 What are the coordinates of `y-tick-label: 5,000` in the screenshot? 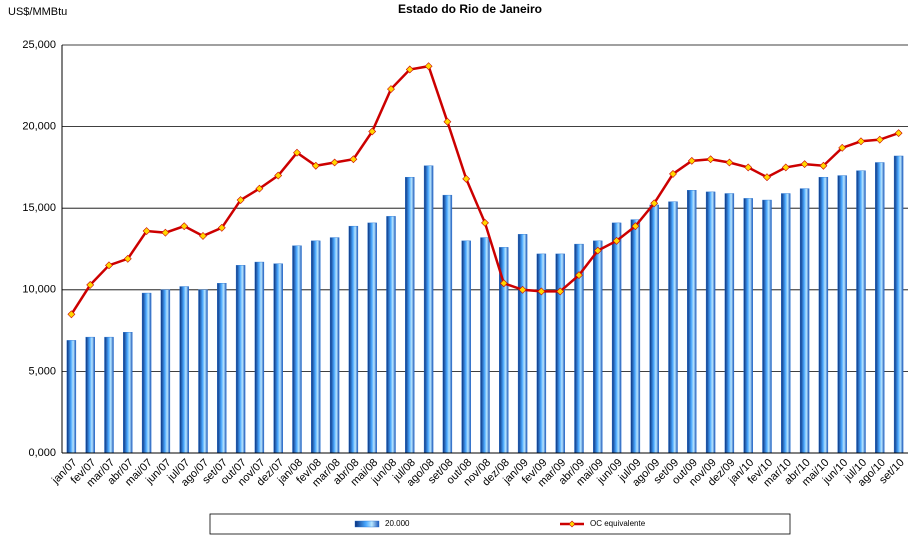 It's located at (42, 371).